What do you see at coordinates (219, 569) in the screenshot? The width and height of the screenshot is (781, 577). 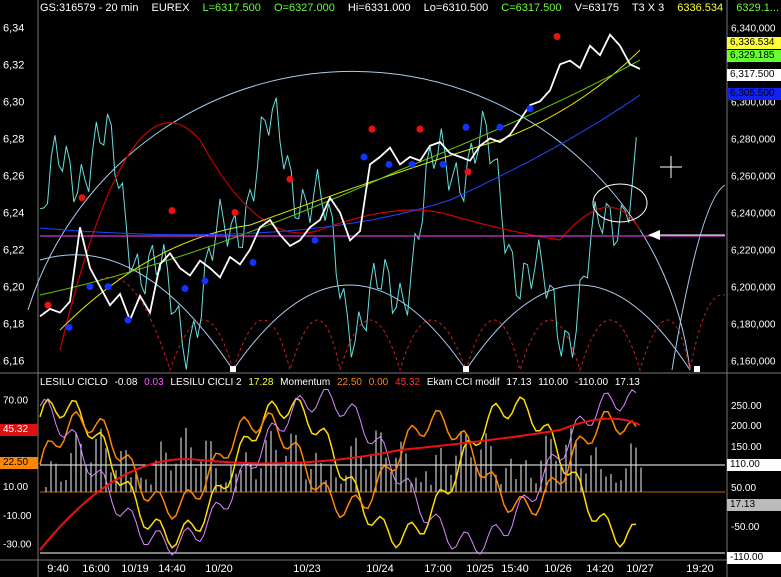 I see `time-tick: 10/20` at bounding box center [219, 569].